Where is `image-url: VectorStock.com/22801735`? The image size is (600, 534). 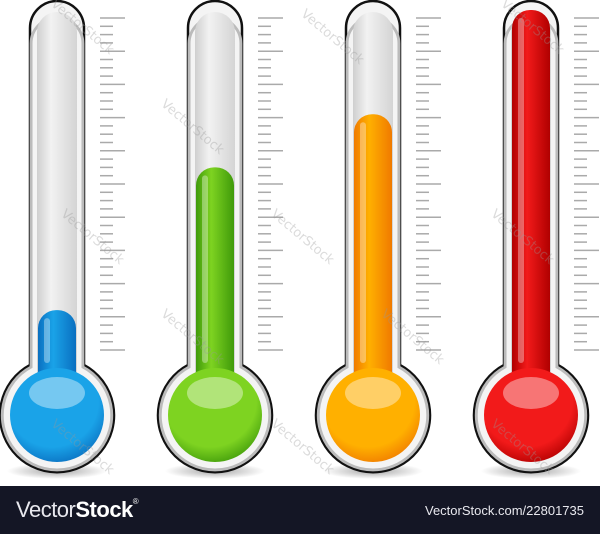 image-url: VectorStock.com/22801735 is located at coordinates (504, 510).